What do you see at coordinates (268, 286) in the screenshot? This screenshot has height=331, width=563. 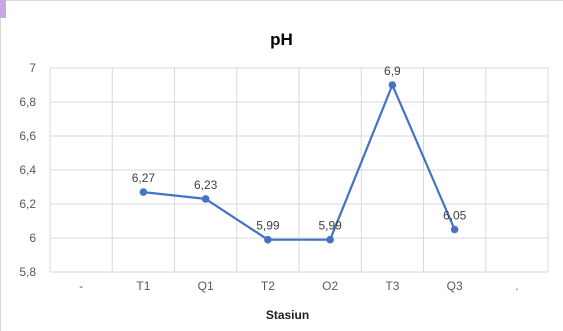 I see `x-tick-label: T2` at bounding box center [268, 286].